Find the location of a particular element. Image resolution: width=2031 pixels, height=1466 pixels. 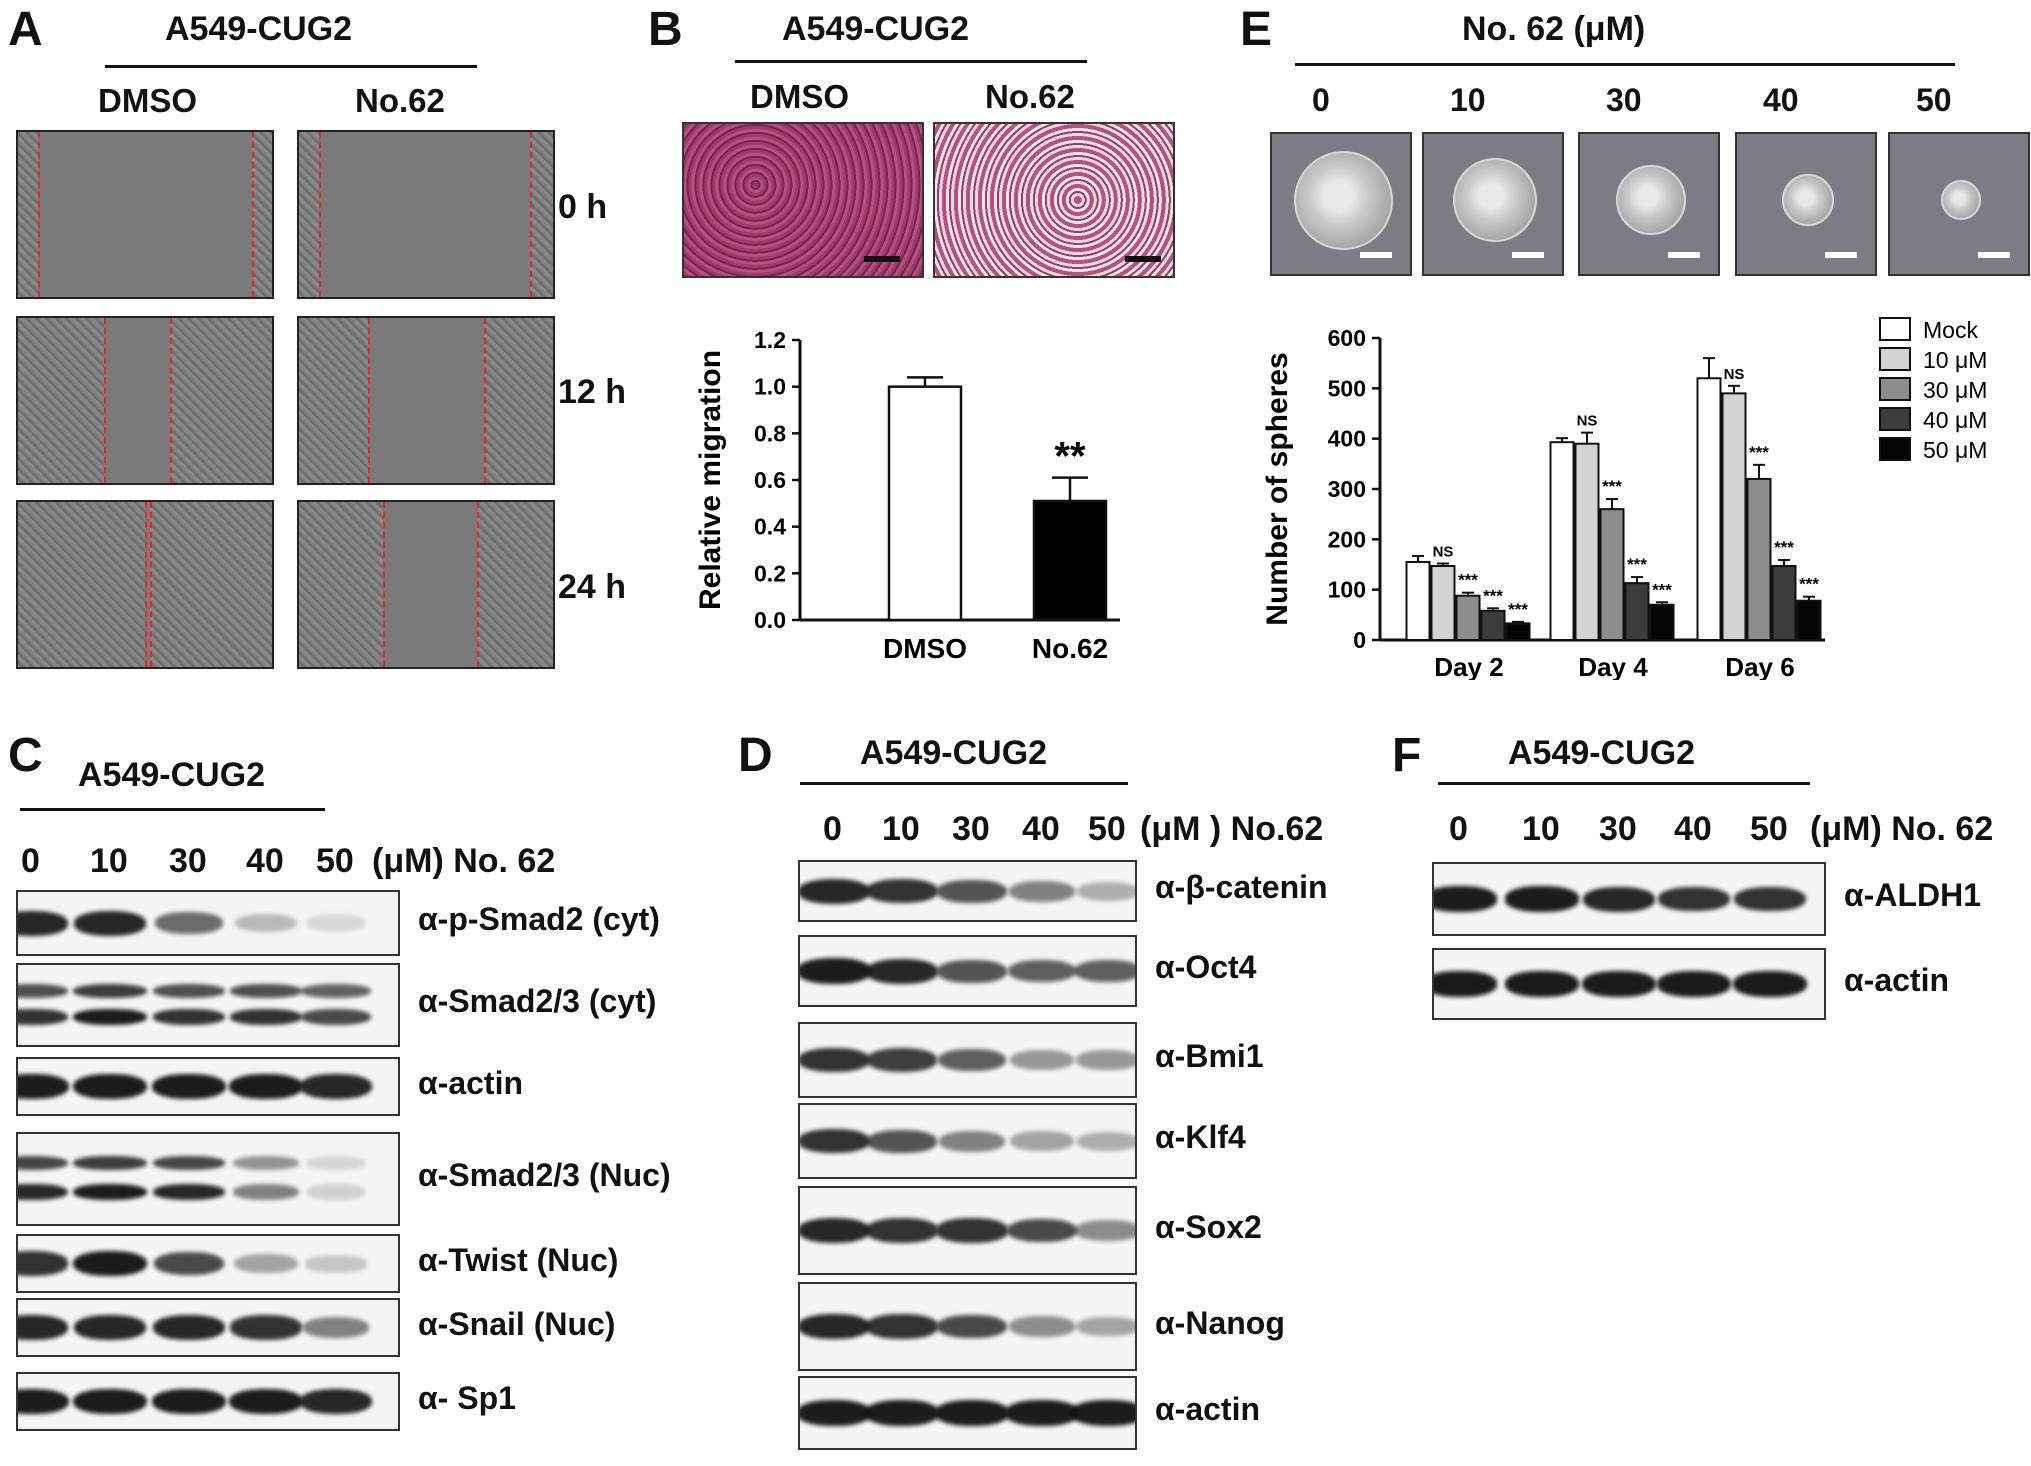

legend-label: 10 μM is located at coordinates (1955, 360).